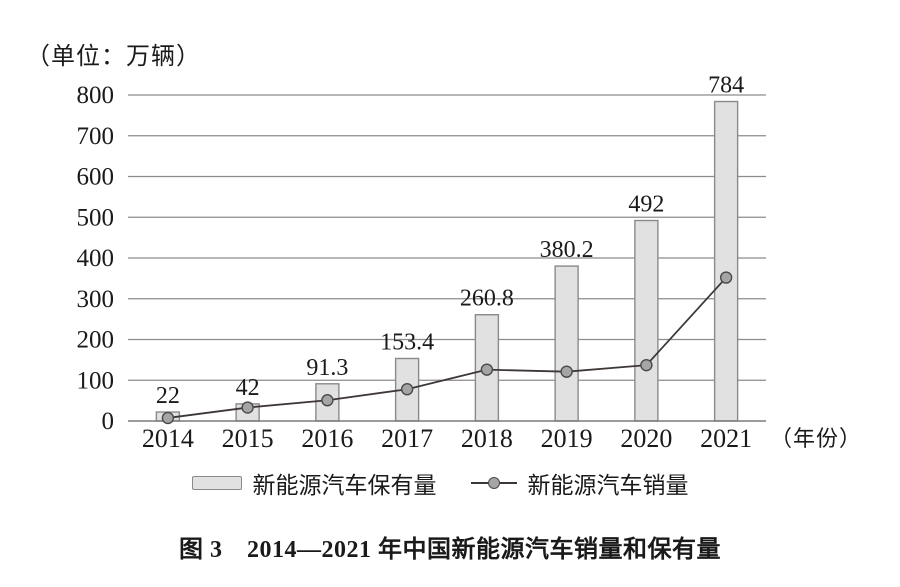 The width and height of the screenshot is (900, 587). What do you see at coordinates (407, 342) in the screenshot?
I see `bar-value-label: 153.4` at bounding box center [407, 342].